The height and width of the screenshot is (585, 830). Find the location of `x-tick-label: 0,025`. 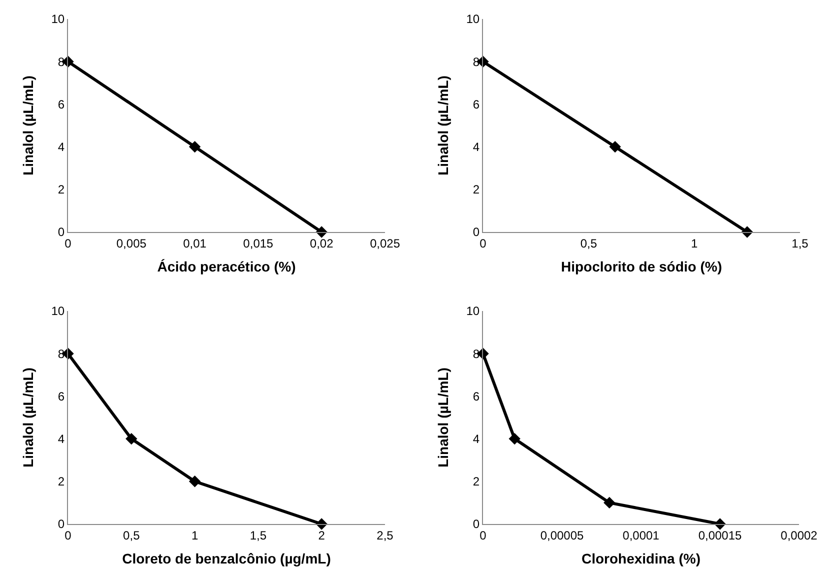

x-tick-label: 0,025 is located at coordinates (385, 243).